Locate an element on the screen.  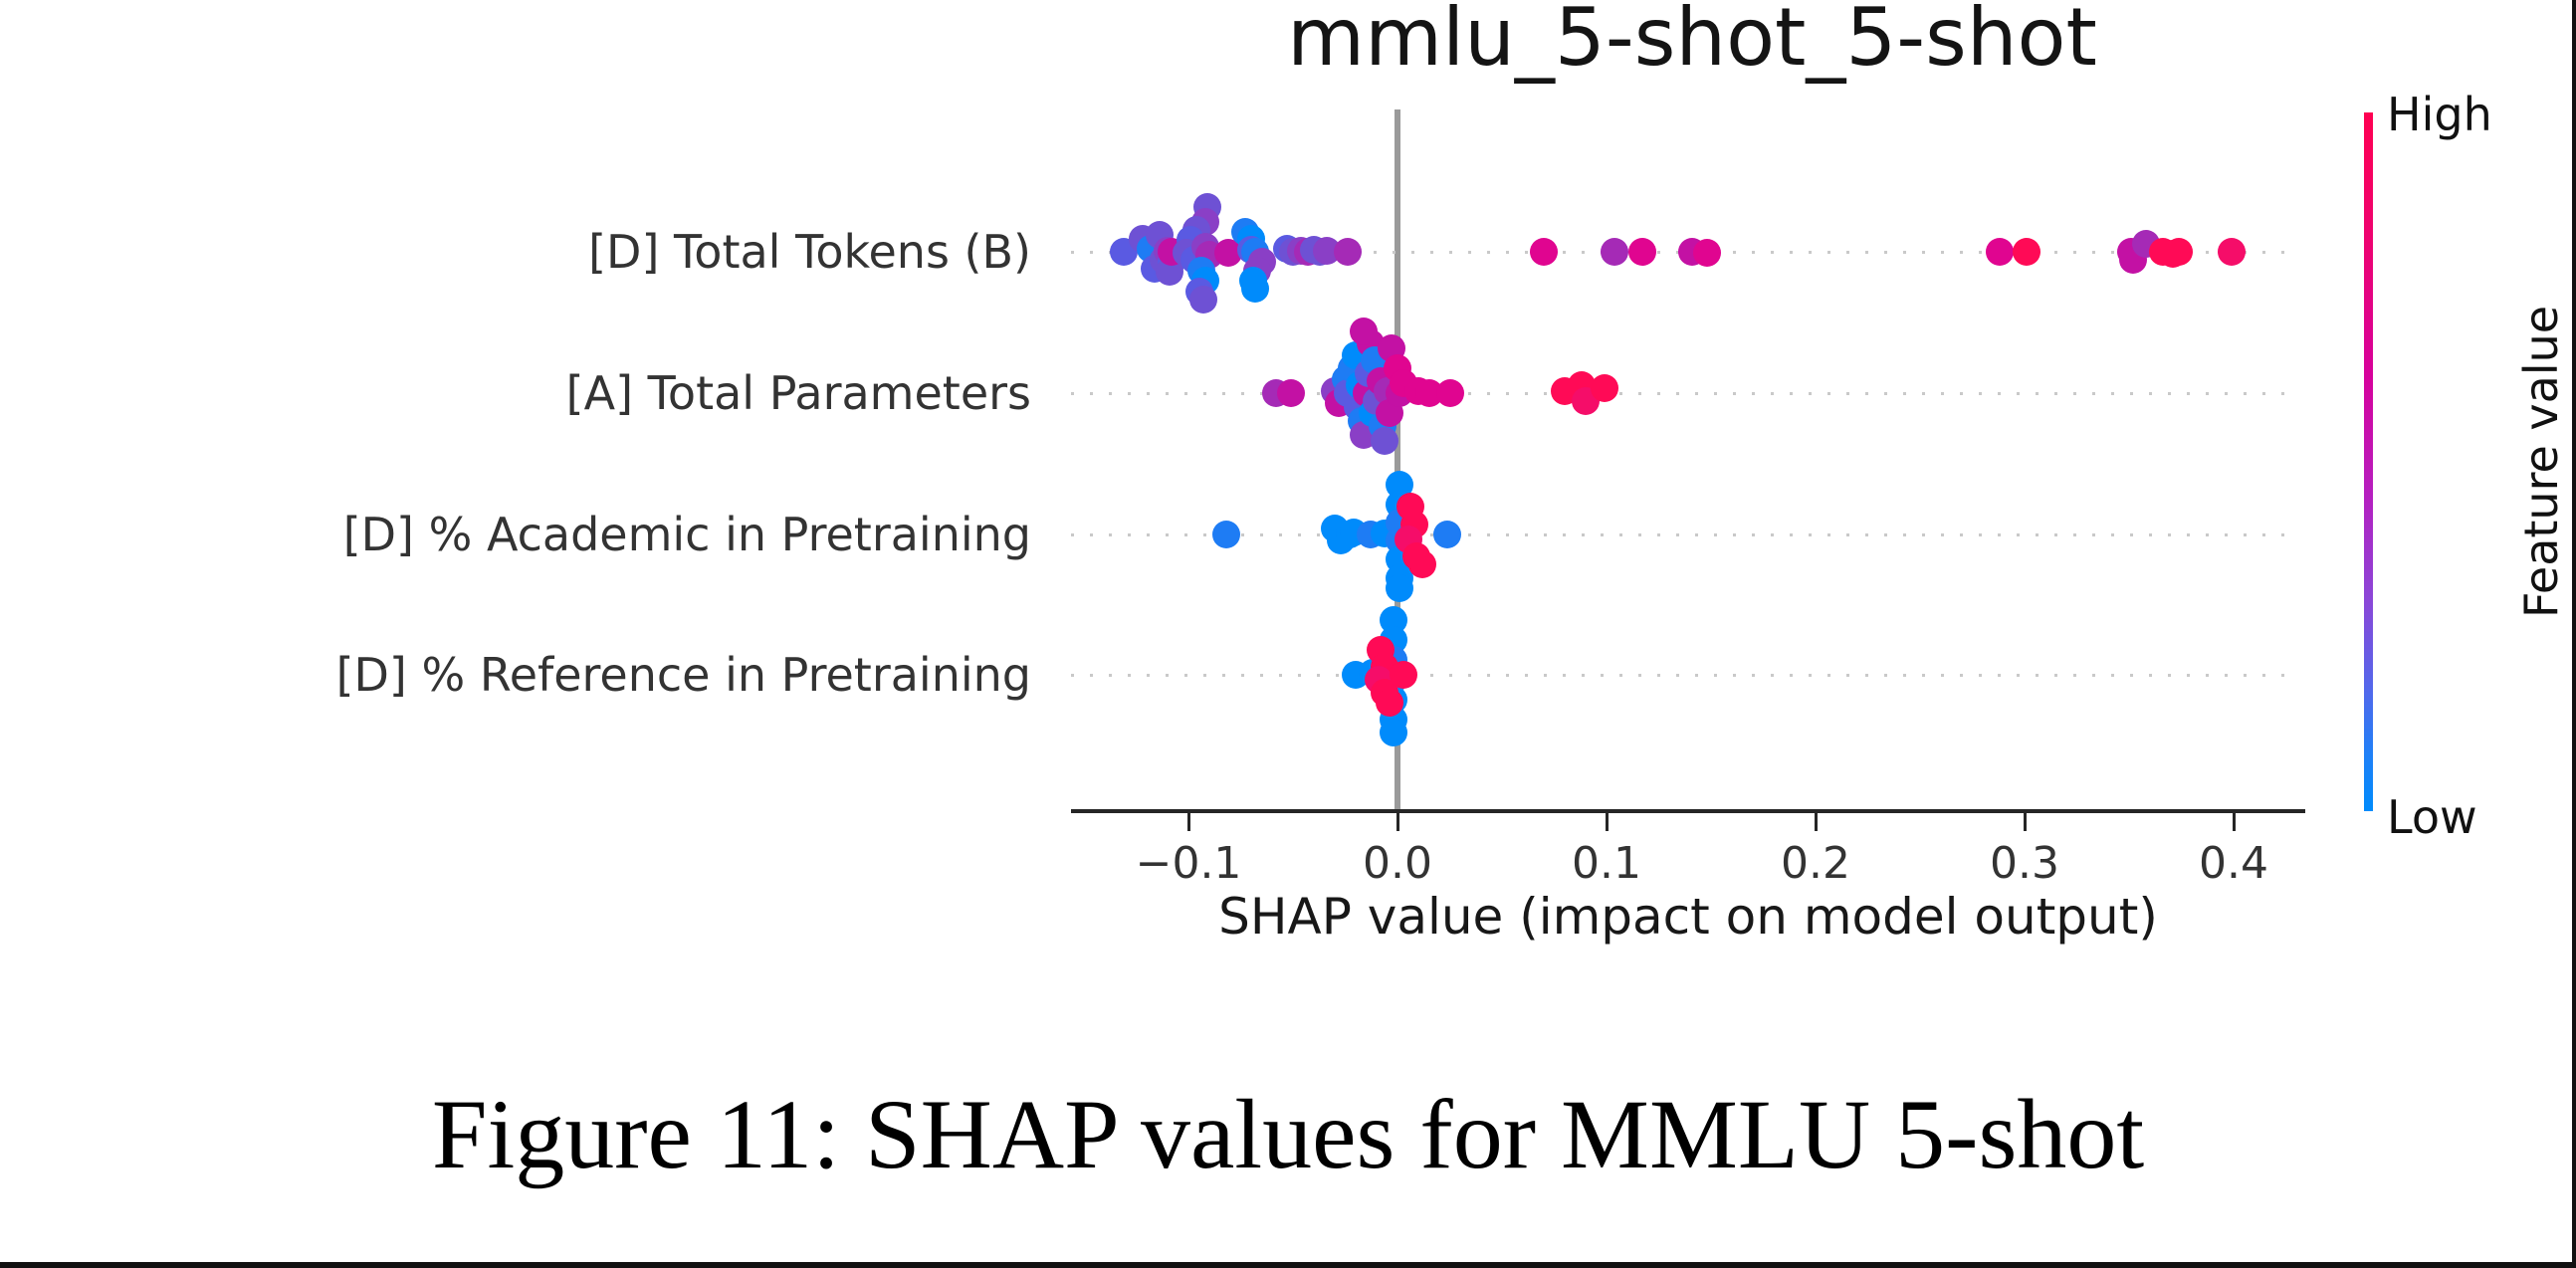
x-tick-label: 0.0 is located at coordinates (1397, 863).